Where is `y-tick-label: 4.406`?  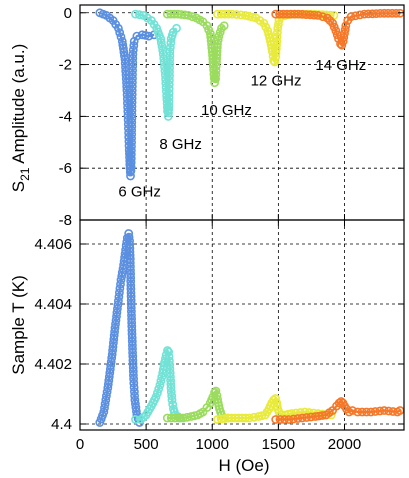
y-tick-label: 4.406 is located at coordinates (53, 244).